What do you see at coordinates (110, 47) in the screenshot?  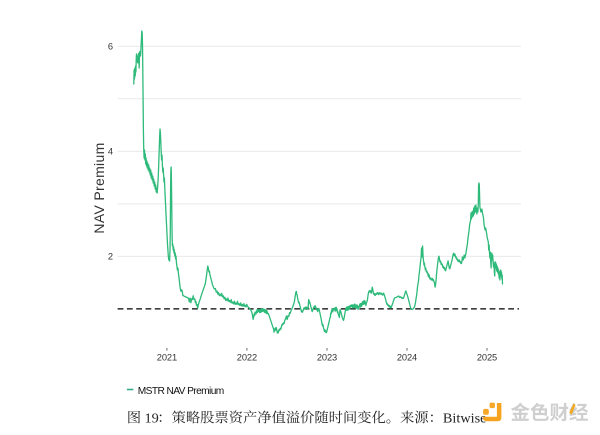 I see `svg-text: 6` at bounding box center [110, 47].